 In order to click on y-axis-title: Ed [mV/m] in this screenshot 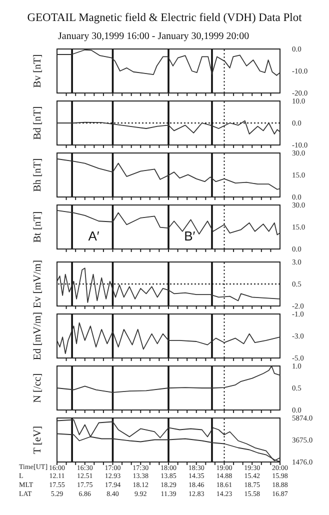, I will do `click(38, 336)`.